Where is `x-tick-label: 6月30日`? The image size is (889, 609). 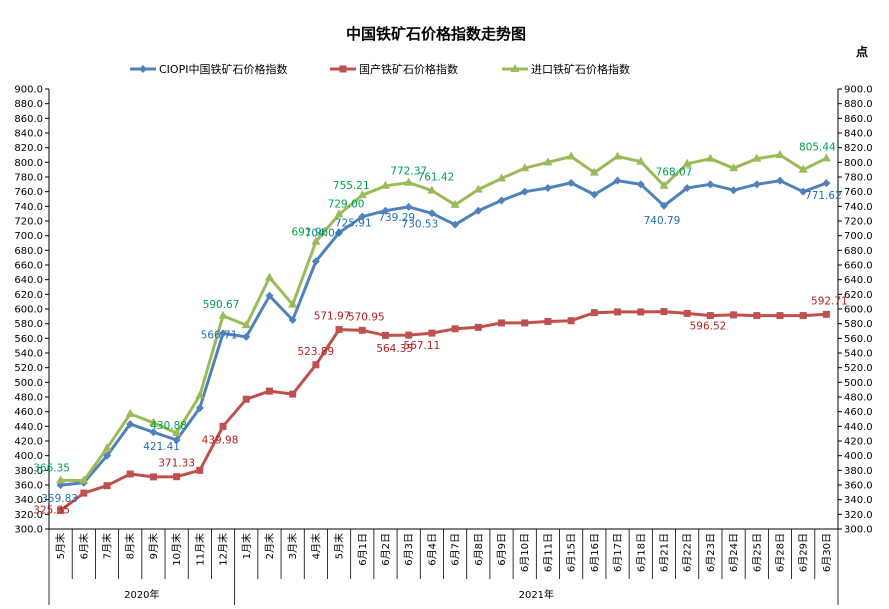 x-tick-label: 6月30日 is located at coordinates (827, 552).